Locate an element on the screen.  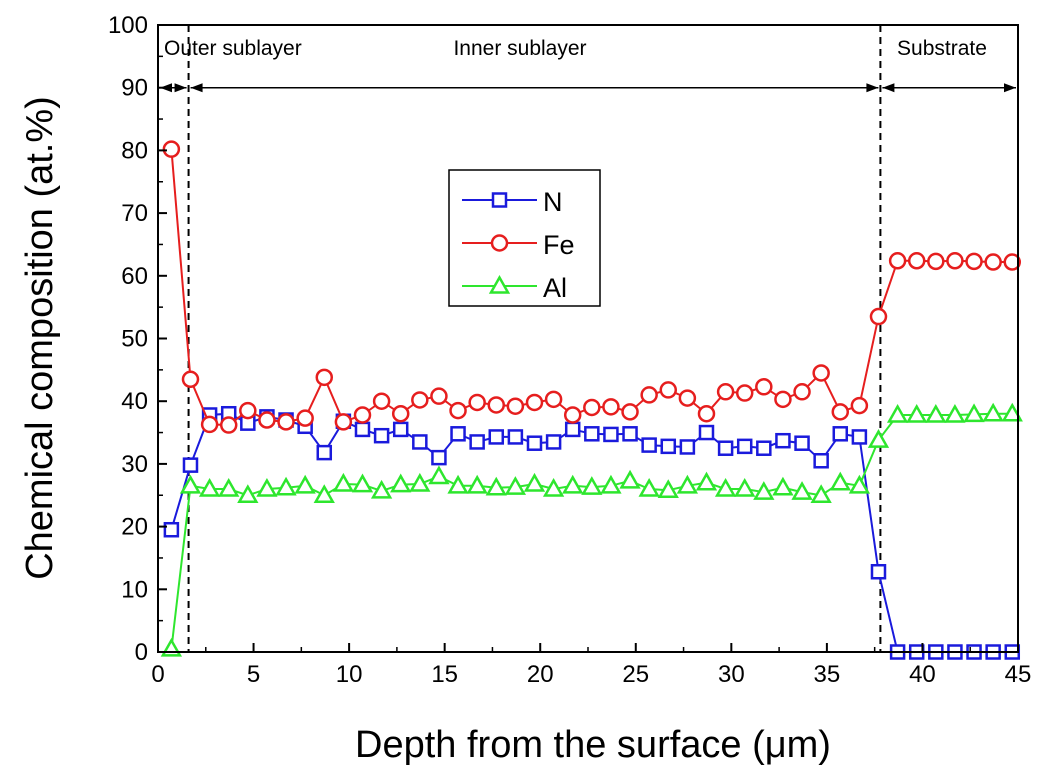
x-tick-label: 10 is located at coordinates (349, 674).